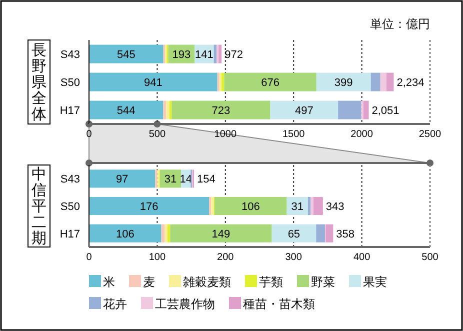 The image size is (463, 331). Describe the element at coordinates (204, 55) in the screenshot. I see `data-label: 141` at that location.